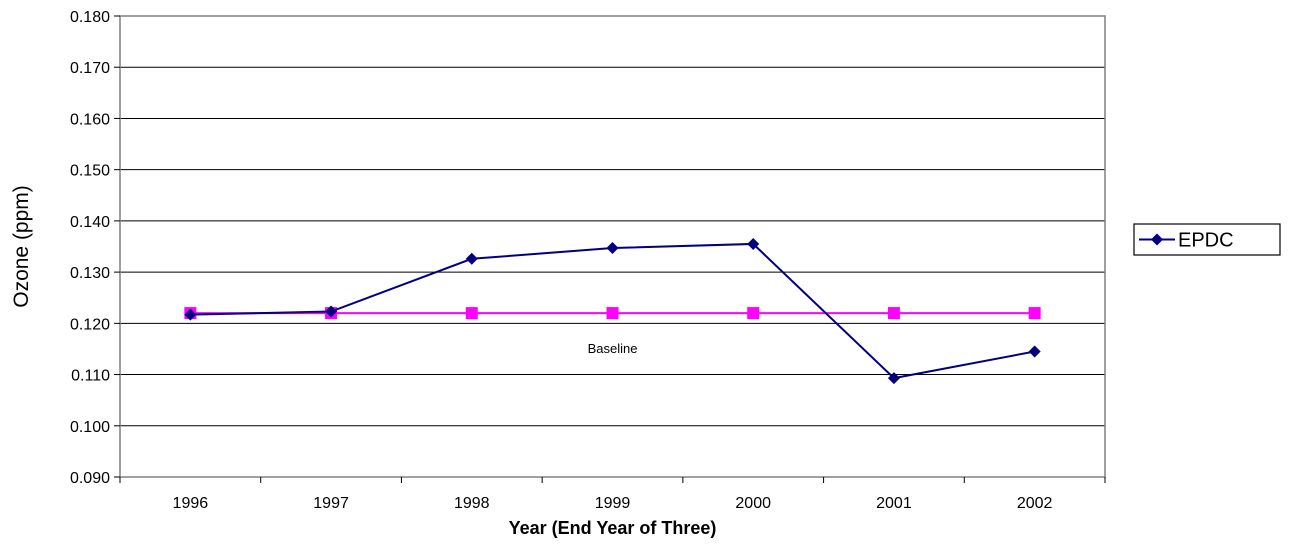 The height and width of the screenshot is (550, 1294). I want to click on series-baseline, so click(612, 313).